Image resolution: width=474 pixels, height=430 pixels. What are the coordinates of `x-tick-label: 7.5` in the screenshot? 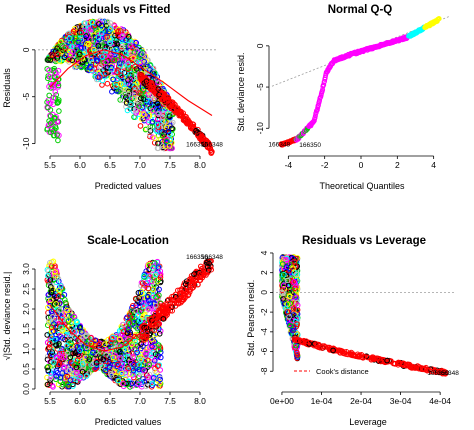 It's located at (170, 165).